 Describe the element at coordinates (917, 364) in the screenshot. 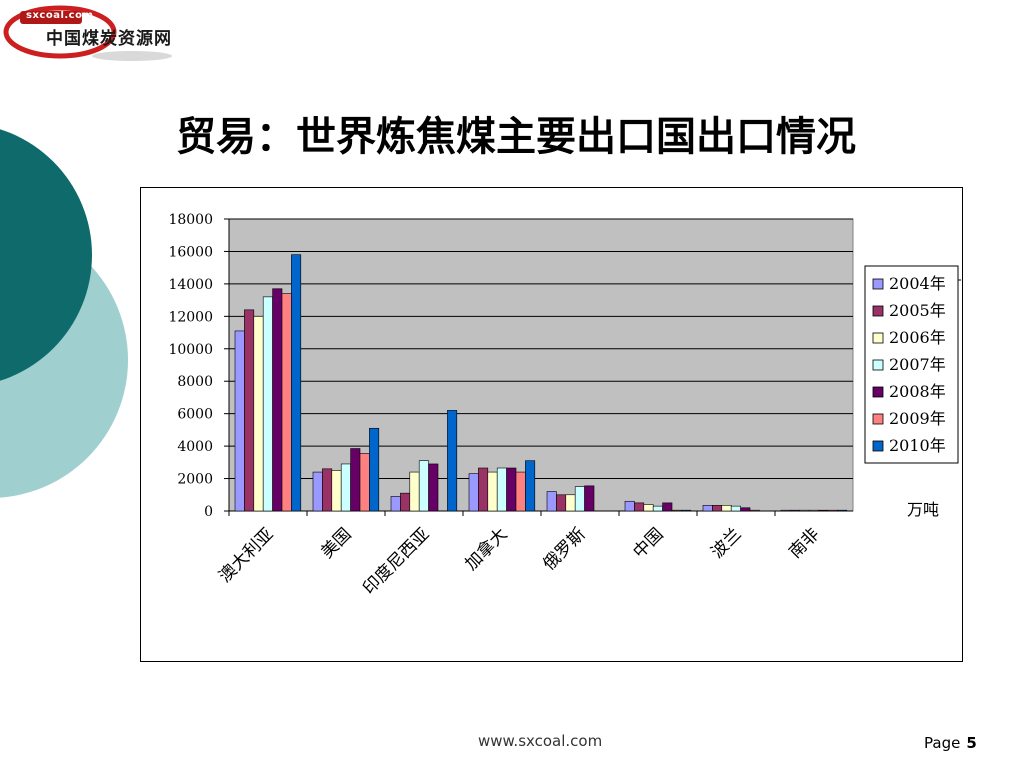

I see `legend-label: 2007年` at that location.